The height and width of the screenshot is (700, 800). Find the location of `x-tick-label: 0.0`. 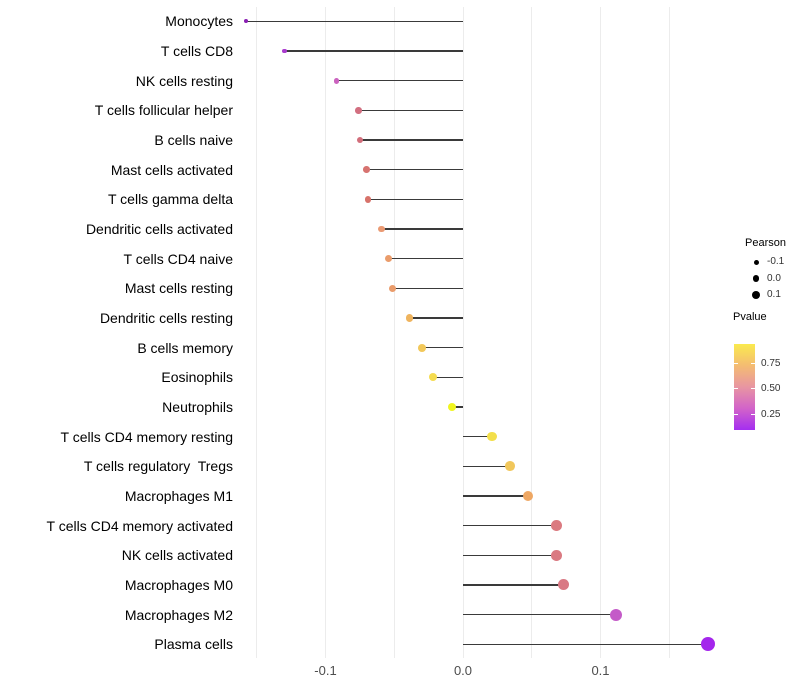

x-tick-label: 0.0 is located at coordinates (463, 670).